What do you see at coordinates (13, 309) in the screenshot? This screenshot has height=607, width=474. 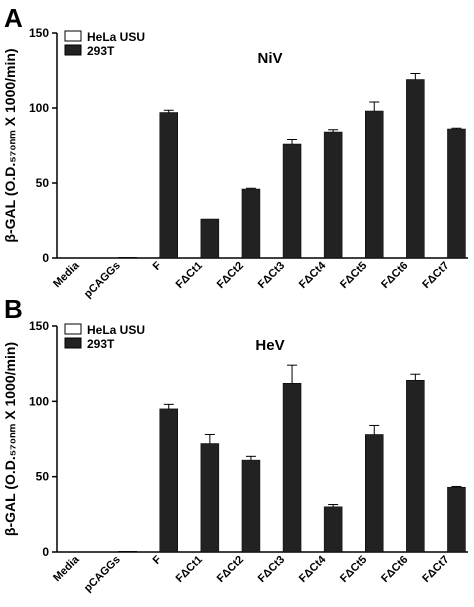 I see `panel-letter: B` at bounding box center [13, 309].